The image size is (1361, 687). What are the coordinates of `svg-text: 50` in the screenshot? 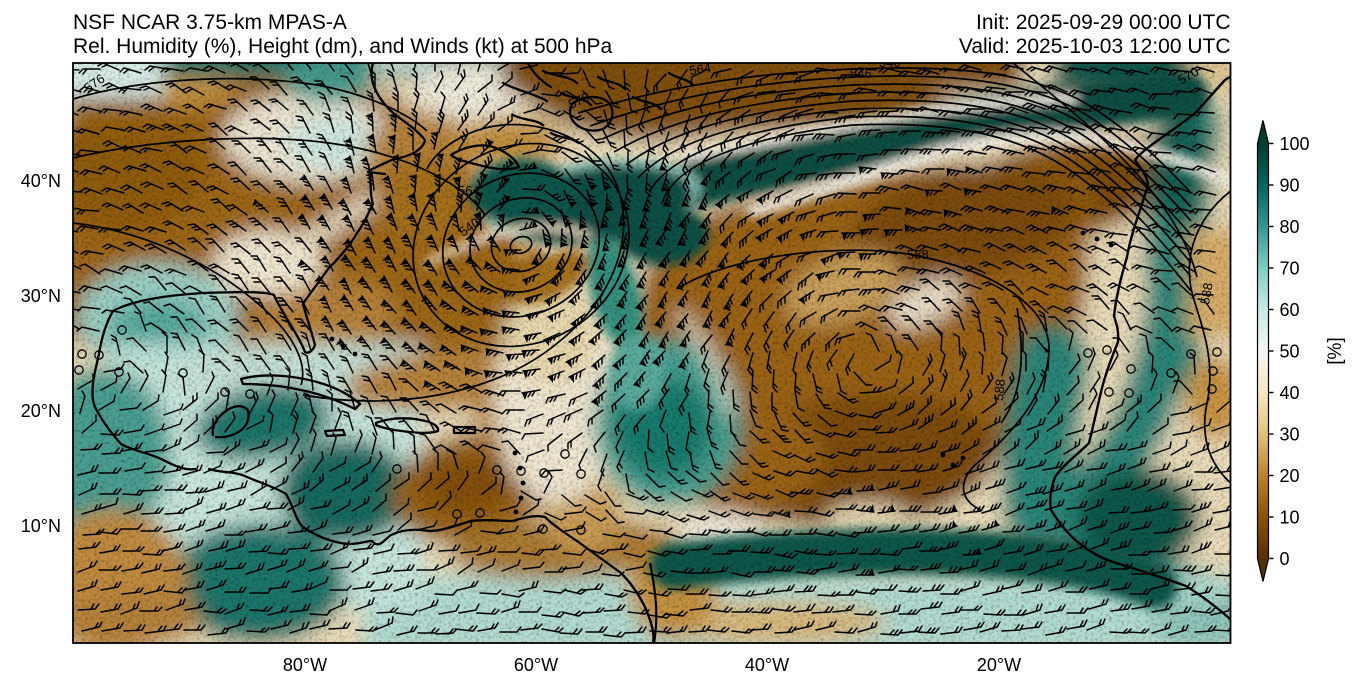 It's located at (1290, 351).